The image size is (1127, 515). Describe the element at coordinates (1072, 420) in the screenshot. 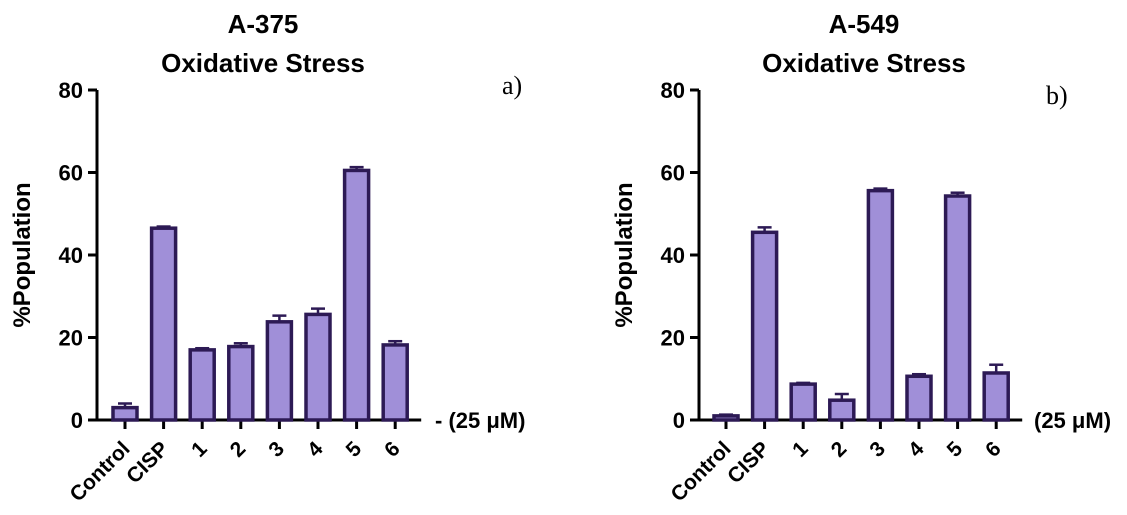

I see `dose-label: (25 μM)` at that location.